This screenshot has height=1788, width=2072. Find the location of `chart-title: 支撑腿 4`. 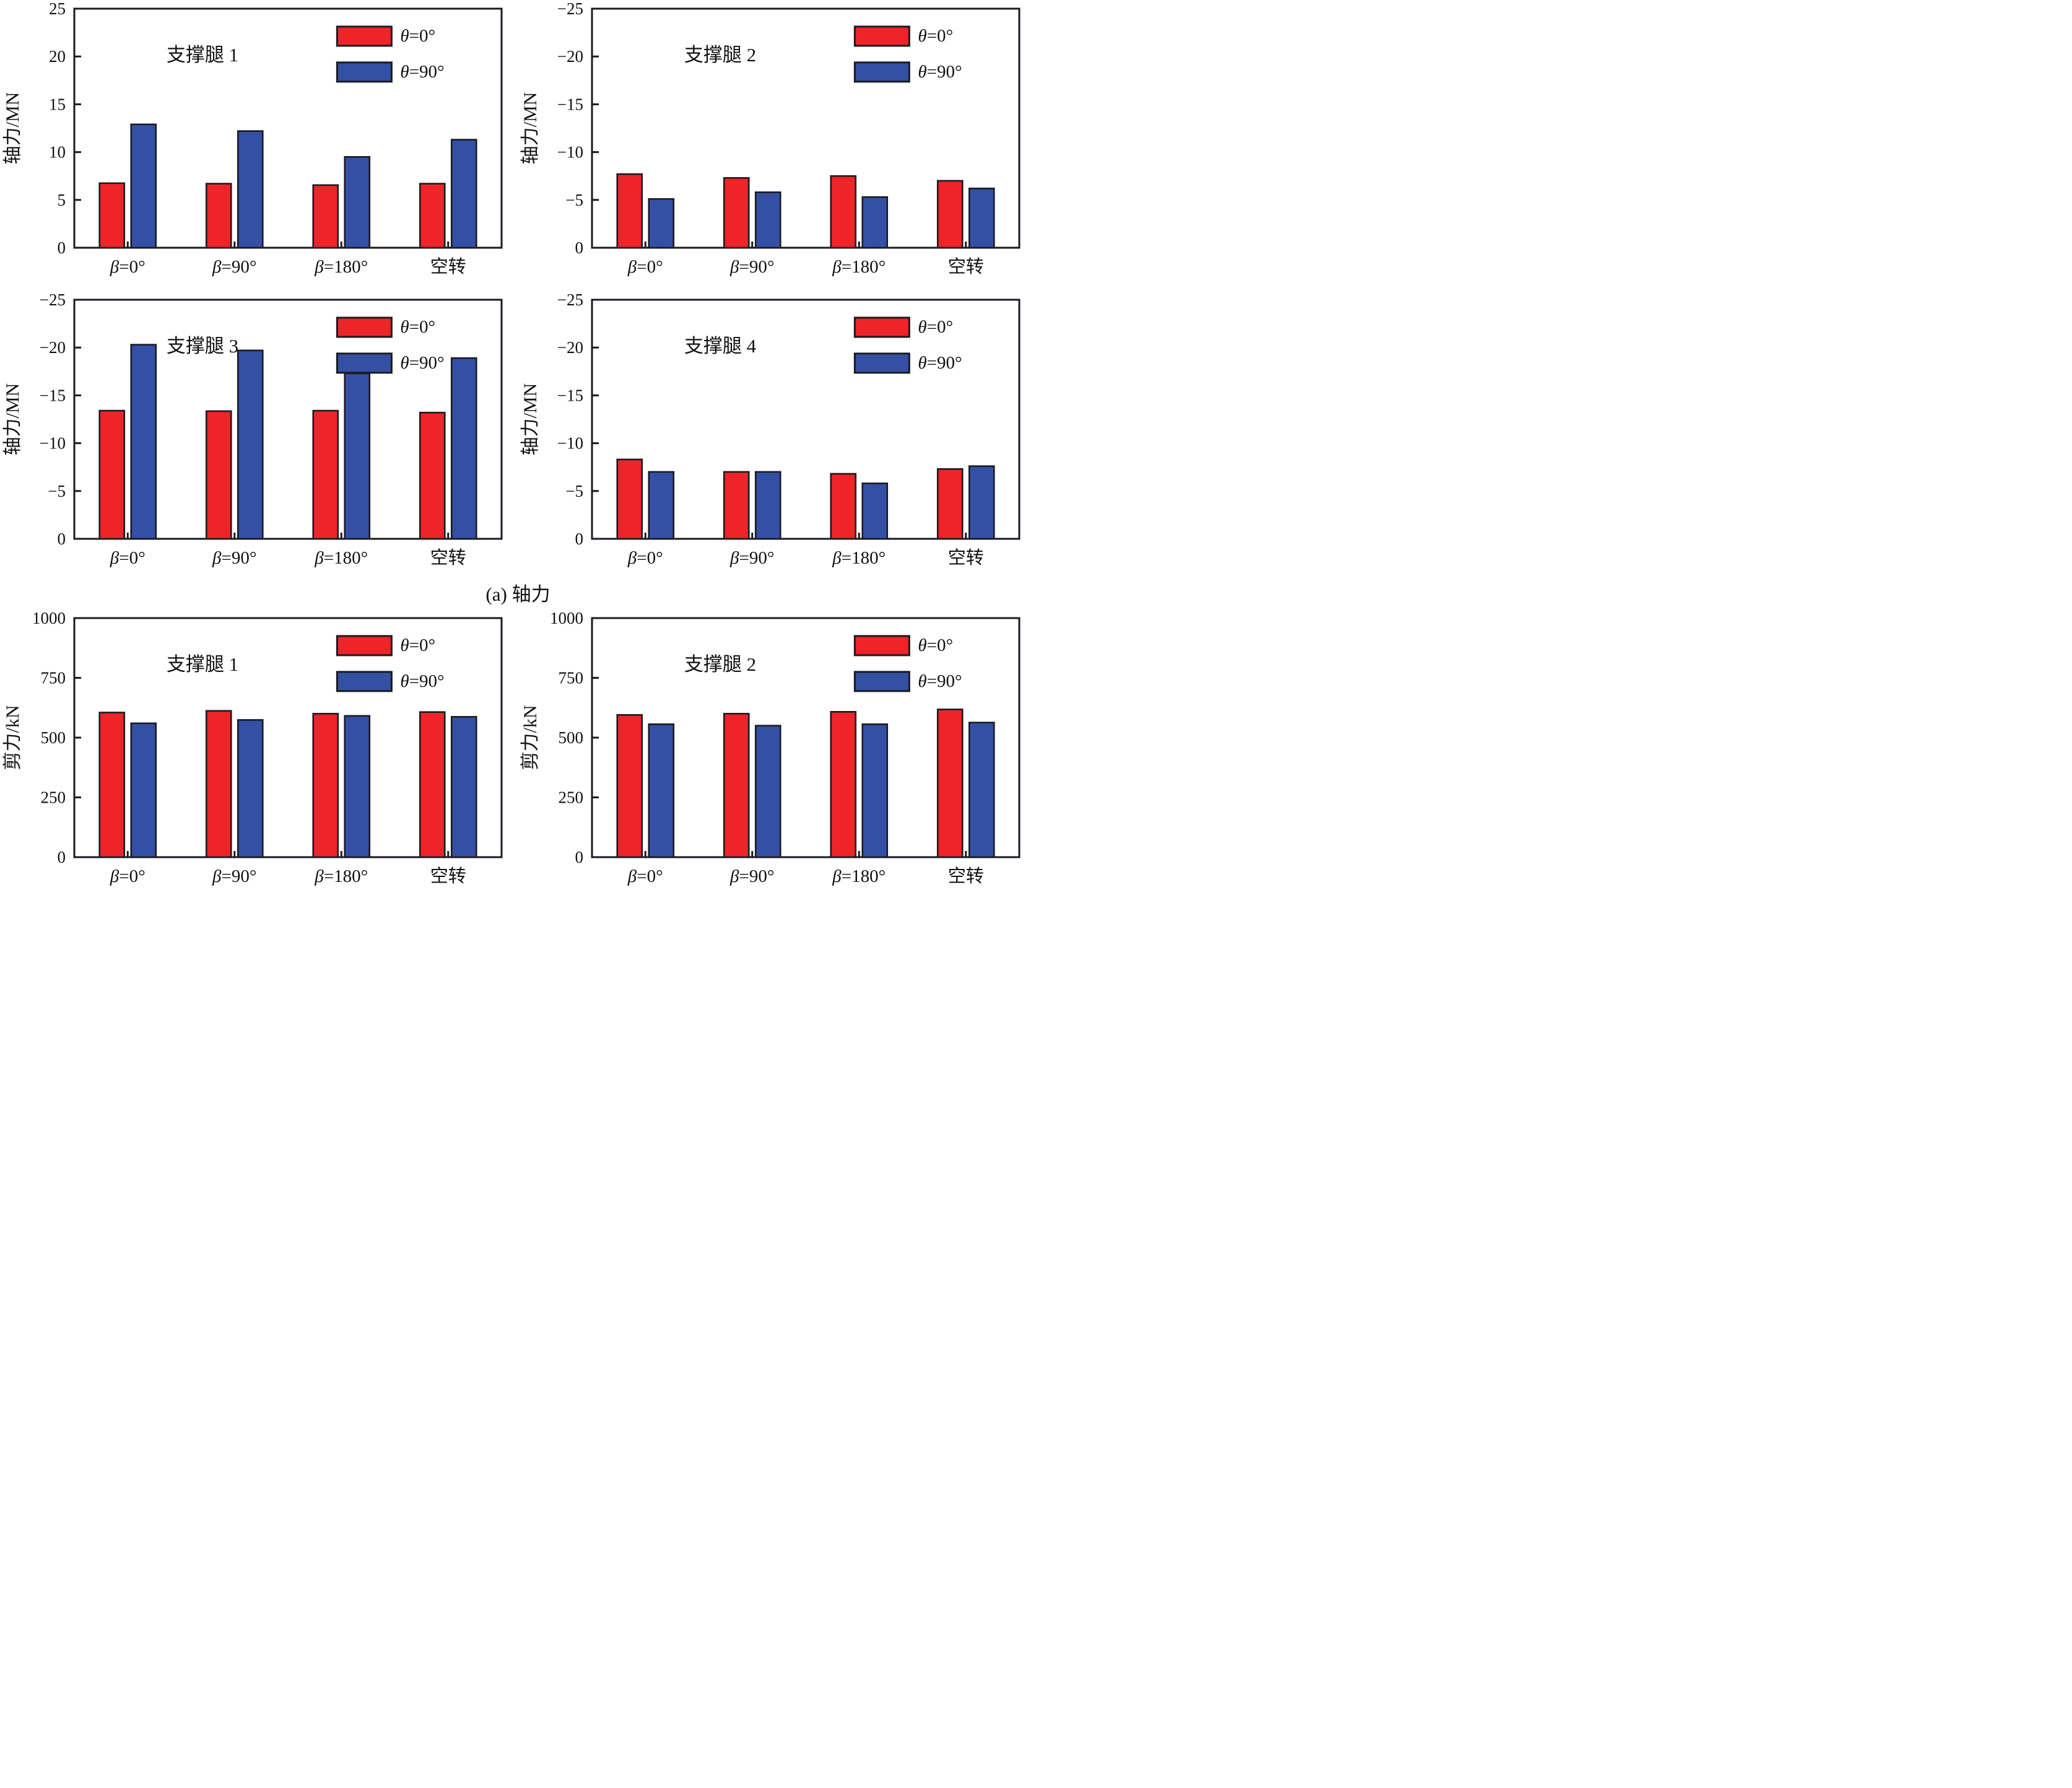

chart-title: 支撑腿 4 is located at coordinates (720, 346).